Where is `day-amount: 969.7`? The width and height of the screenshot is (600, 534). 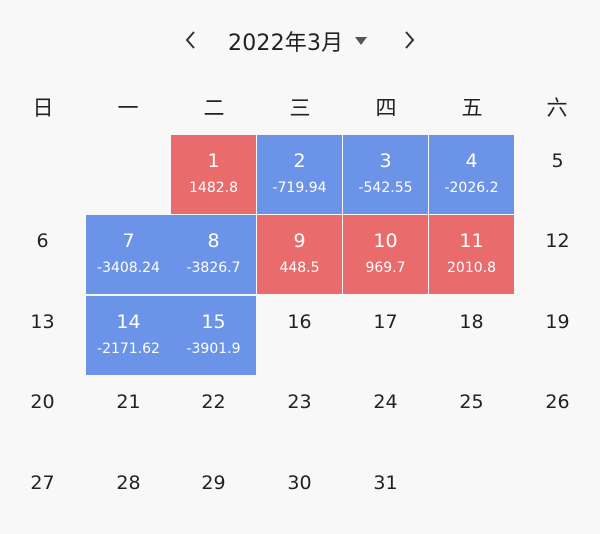 day-amount: 969.7 is located at coordinates (385, 268).